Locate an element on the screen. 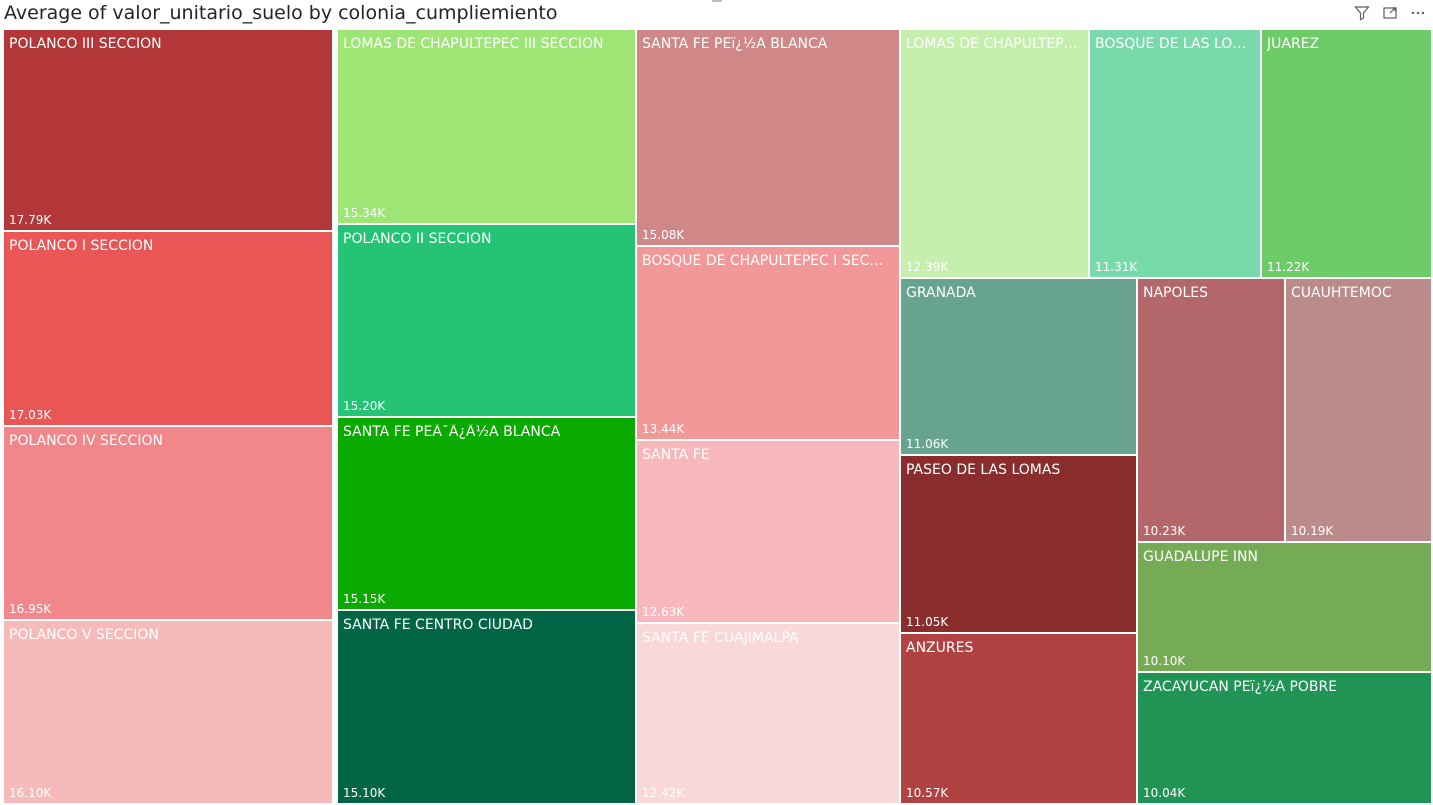 This screenshot has width=1433, height=805. treemap-tile: LOMAS DE CHAPULTEPEC... 12.39K is located at coordinates (995, 154).